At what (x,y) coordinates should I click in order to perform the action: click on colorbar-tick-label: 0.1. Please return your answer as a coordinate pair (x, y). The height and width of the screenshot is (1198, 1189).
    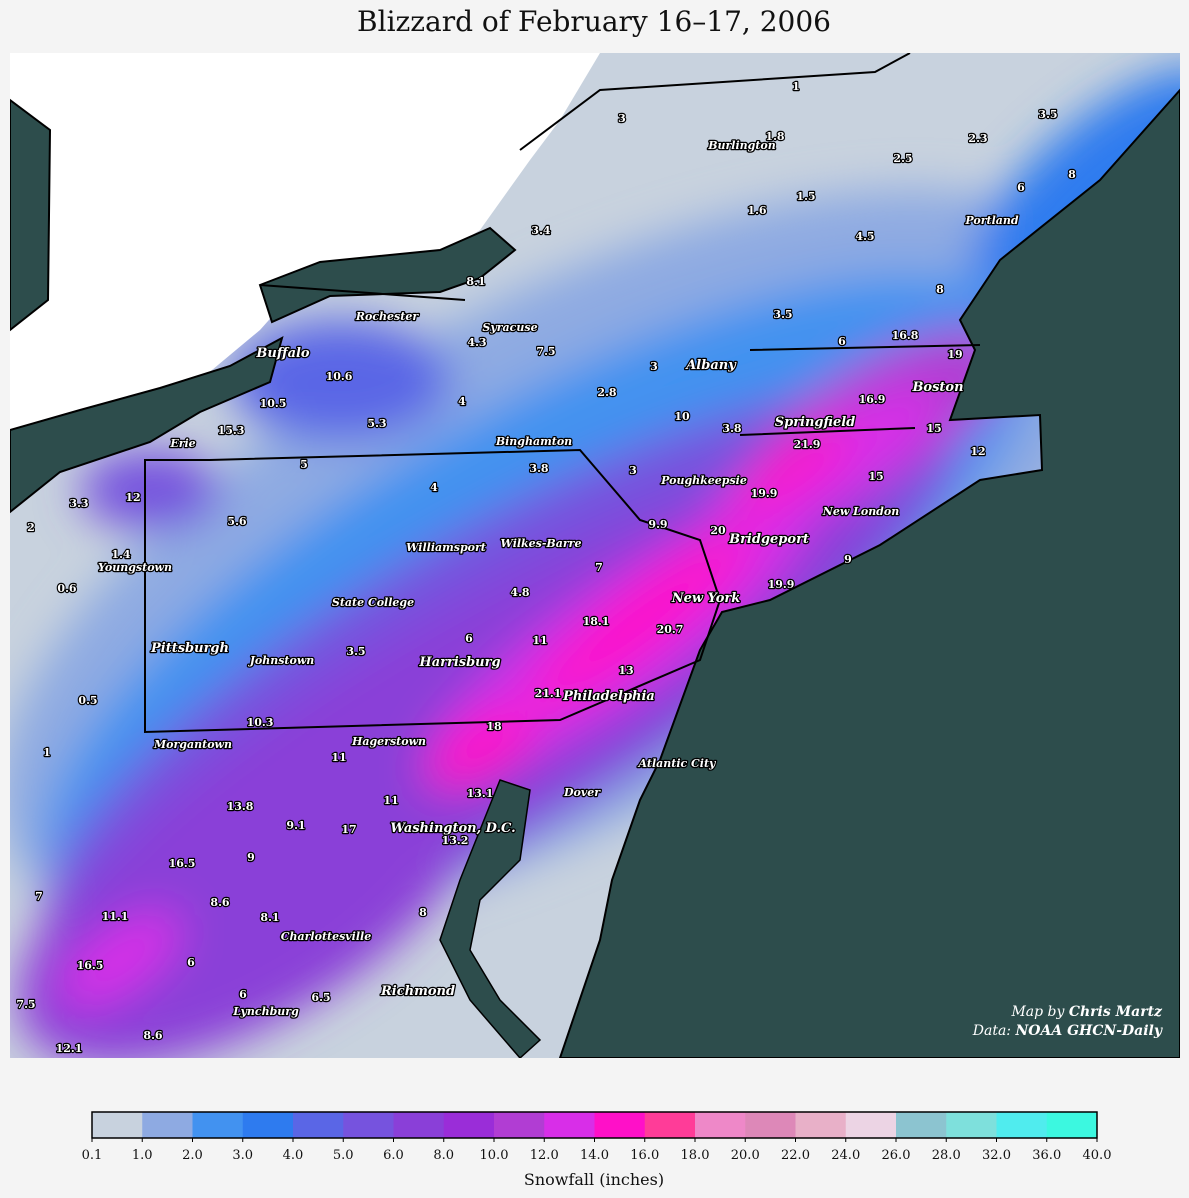
    Looking at the image, I should click on (92, 1155).